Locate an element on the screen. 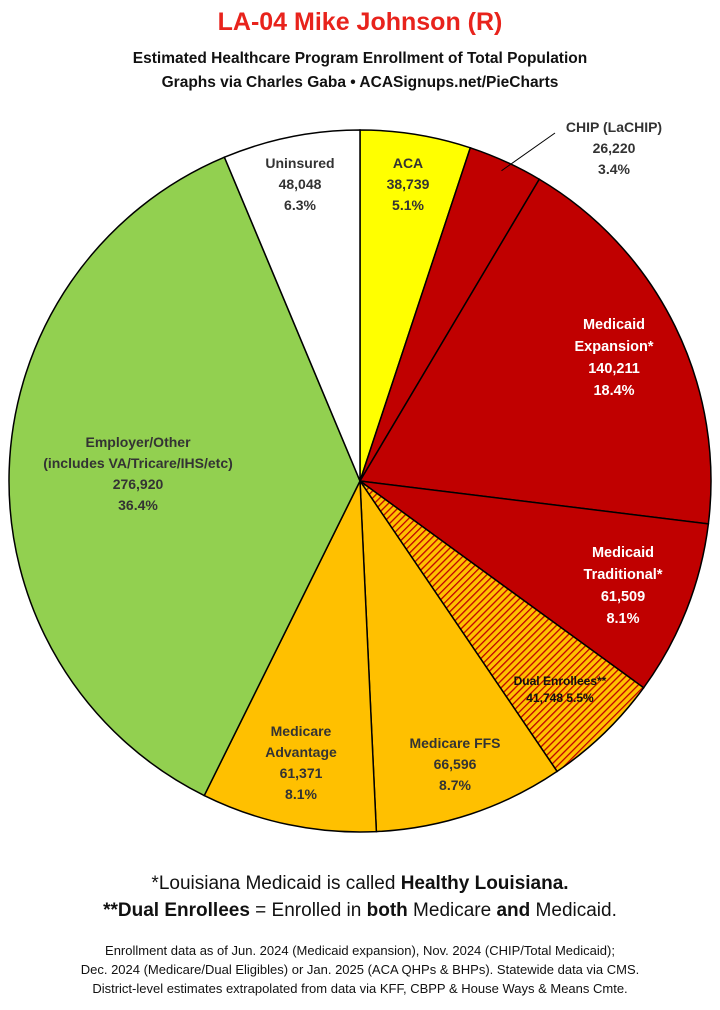 The height and width of the screenshot is (1010, 720). footnote-dual-both: both is located at coordinates (387, 910).